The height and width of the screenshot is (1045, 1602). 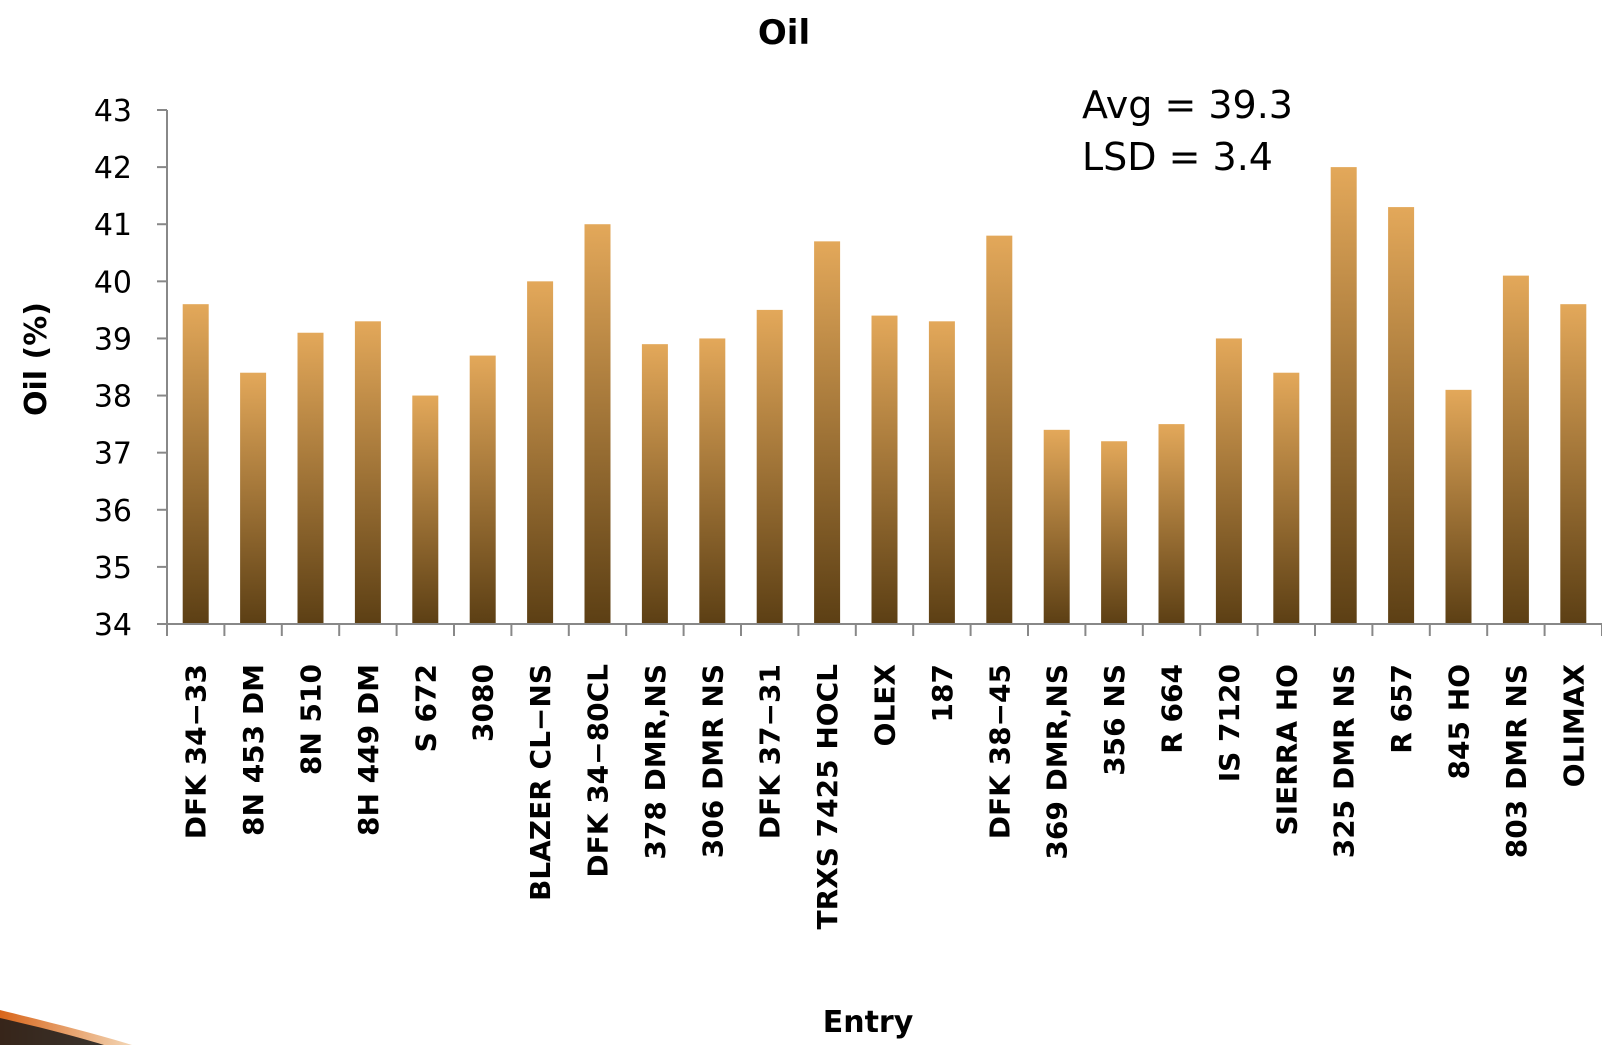 I want to click on x-tick-label: 369 DMR,NS, so click(x=1057, y=762).